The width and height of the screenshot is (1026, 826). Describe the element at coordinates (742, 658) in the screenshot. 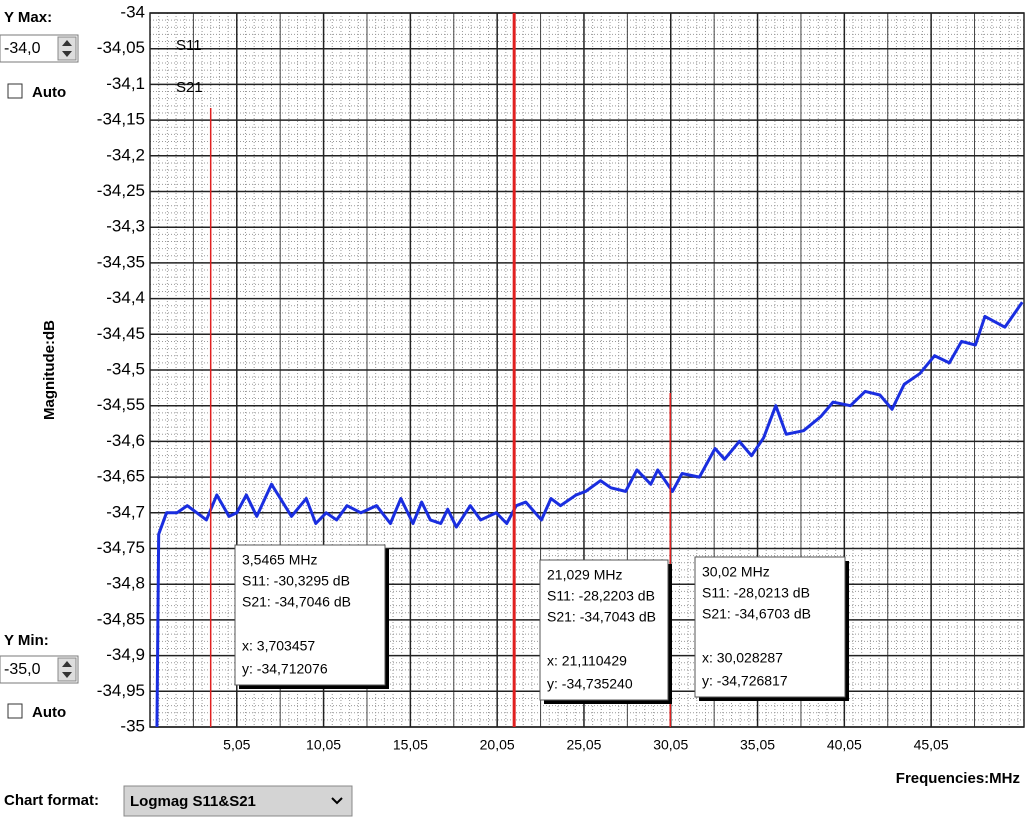

I see `marker-text: x: 30,028287` at that location.